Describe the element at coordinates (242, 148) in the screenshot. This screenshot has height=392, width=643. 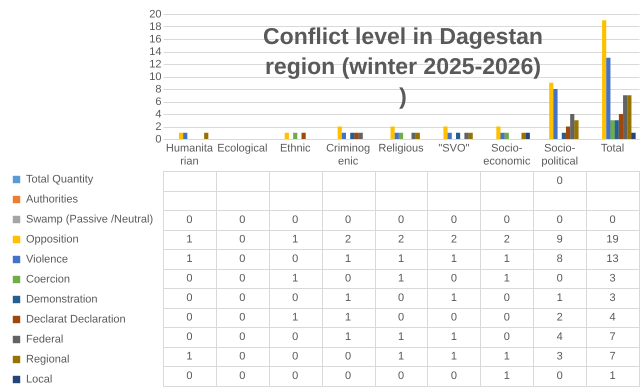
I see `x-tick-label: Ecological` at that location.